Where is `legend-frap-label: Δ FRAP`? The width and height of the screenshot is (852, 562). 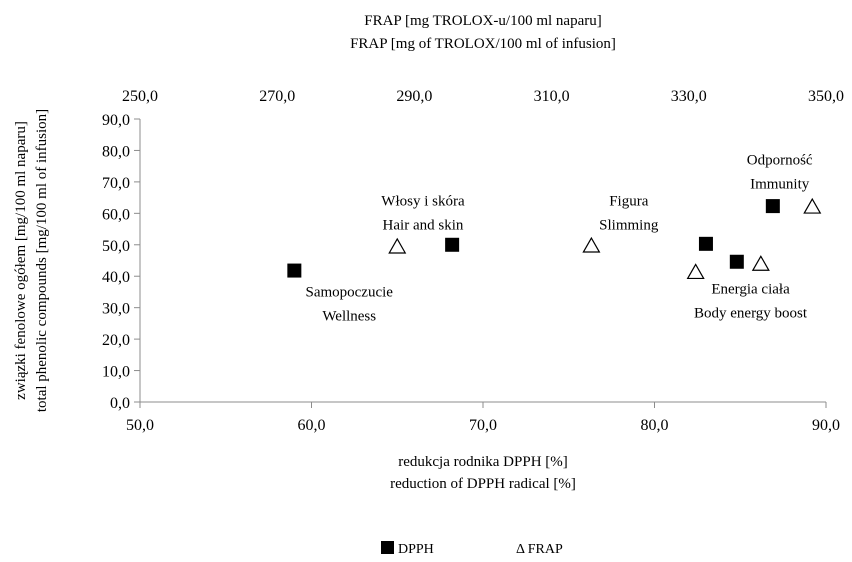 legend-frap-label: Δ FRAP is located at coordinates (539, 549).